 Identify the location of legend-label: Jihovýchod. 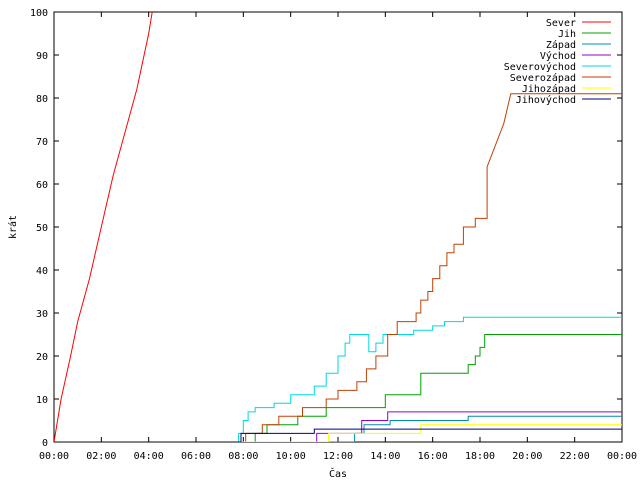
(546, 100).